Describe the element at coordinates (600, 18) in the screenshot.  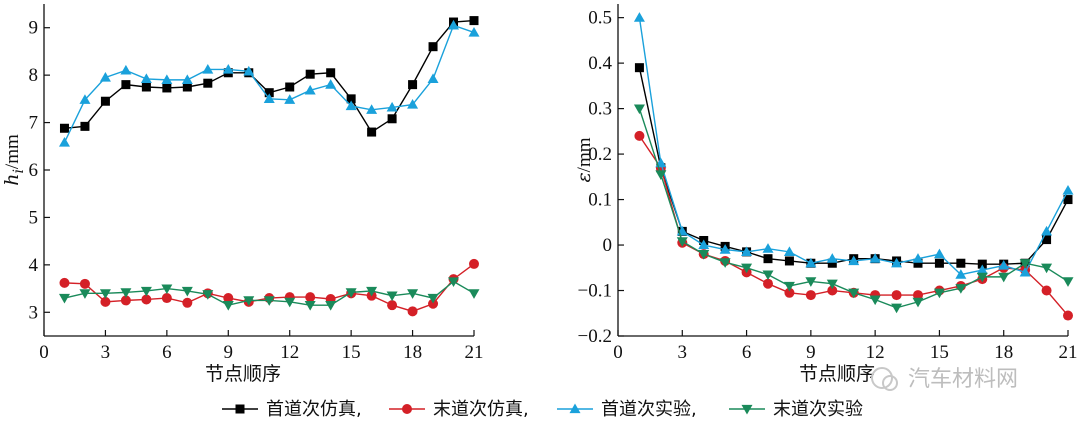
I see `right-y-tick-label: 0.5` at that location.